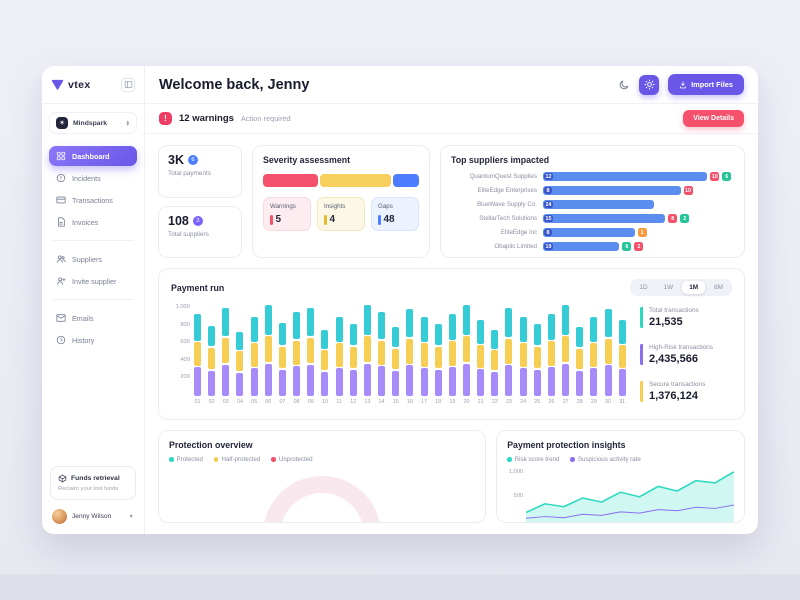 This screenshot has height=600, width=800. I want to click on severity-item-value: 5, so click(278, 219).